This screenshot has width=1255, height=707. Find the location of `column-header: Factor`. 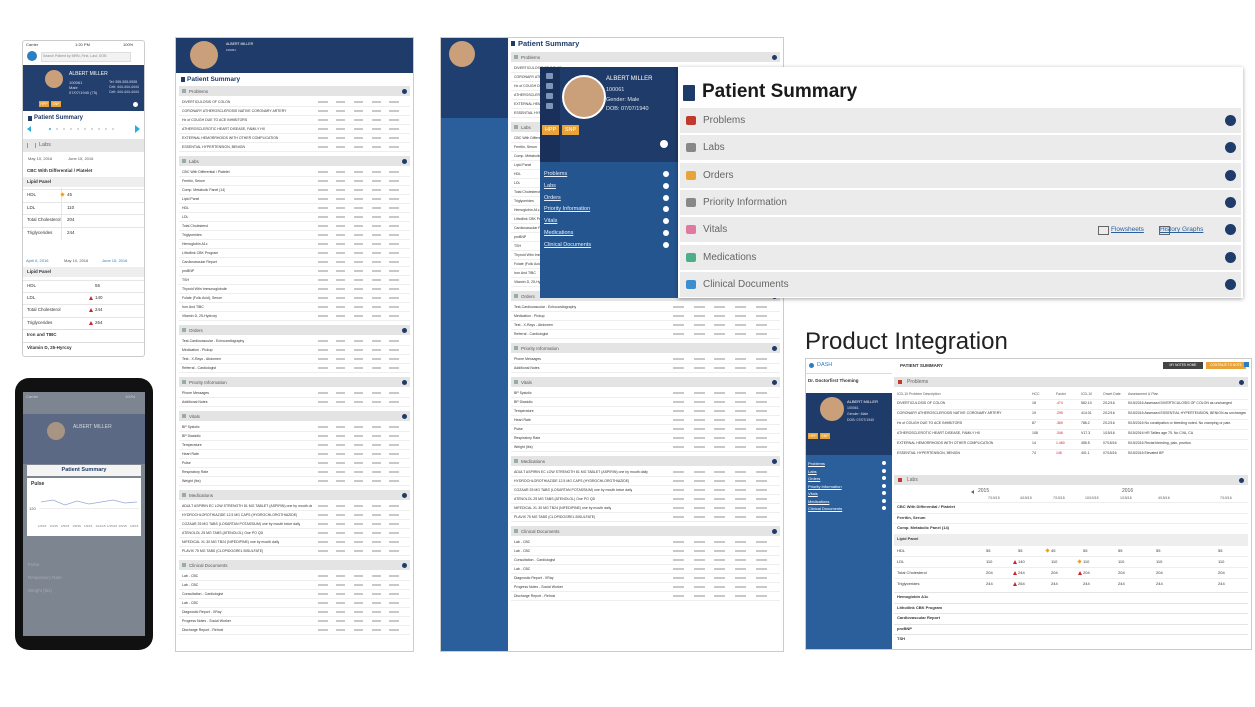

column-header: Factor is located at coordinates (1061, 394).